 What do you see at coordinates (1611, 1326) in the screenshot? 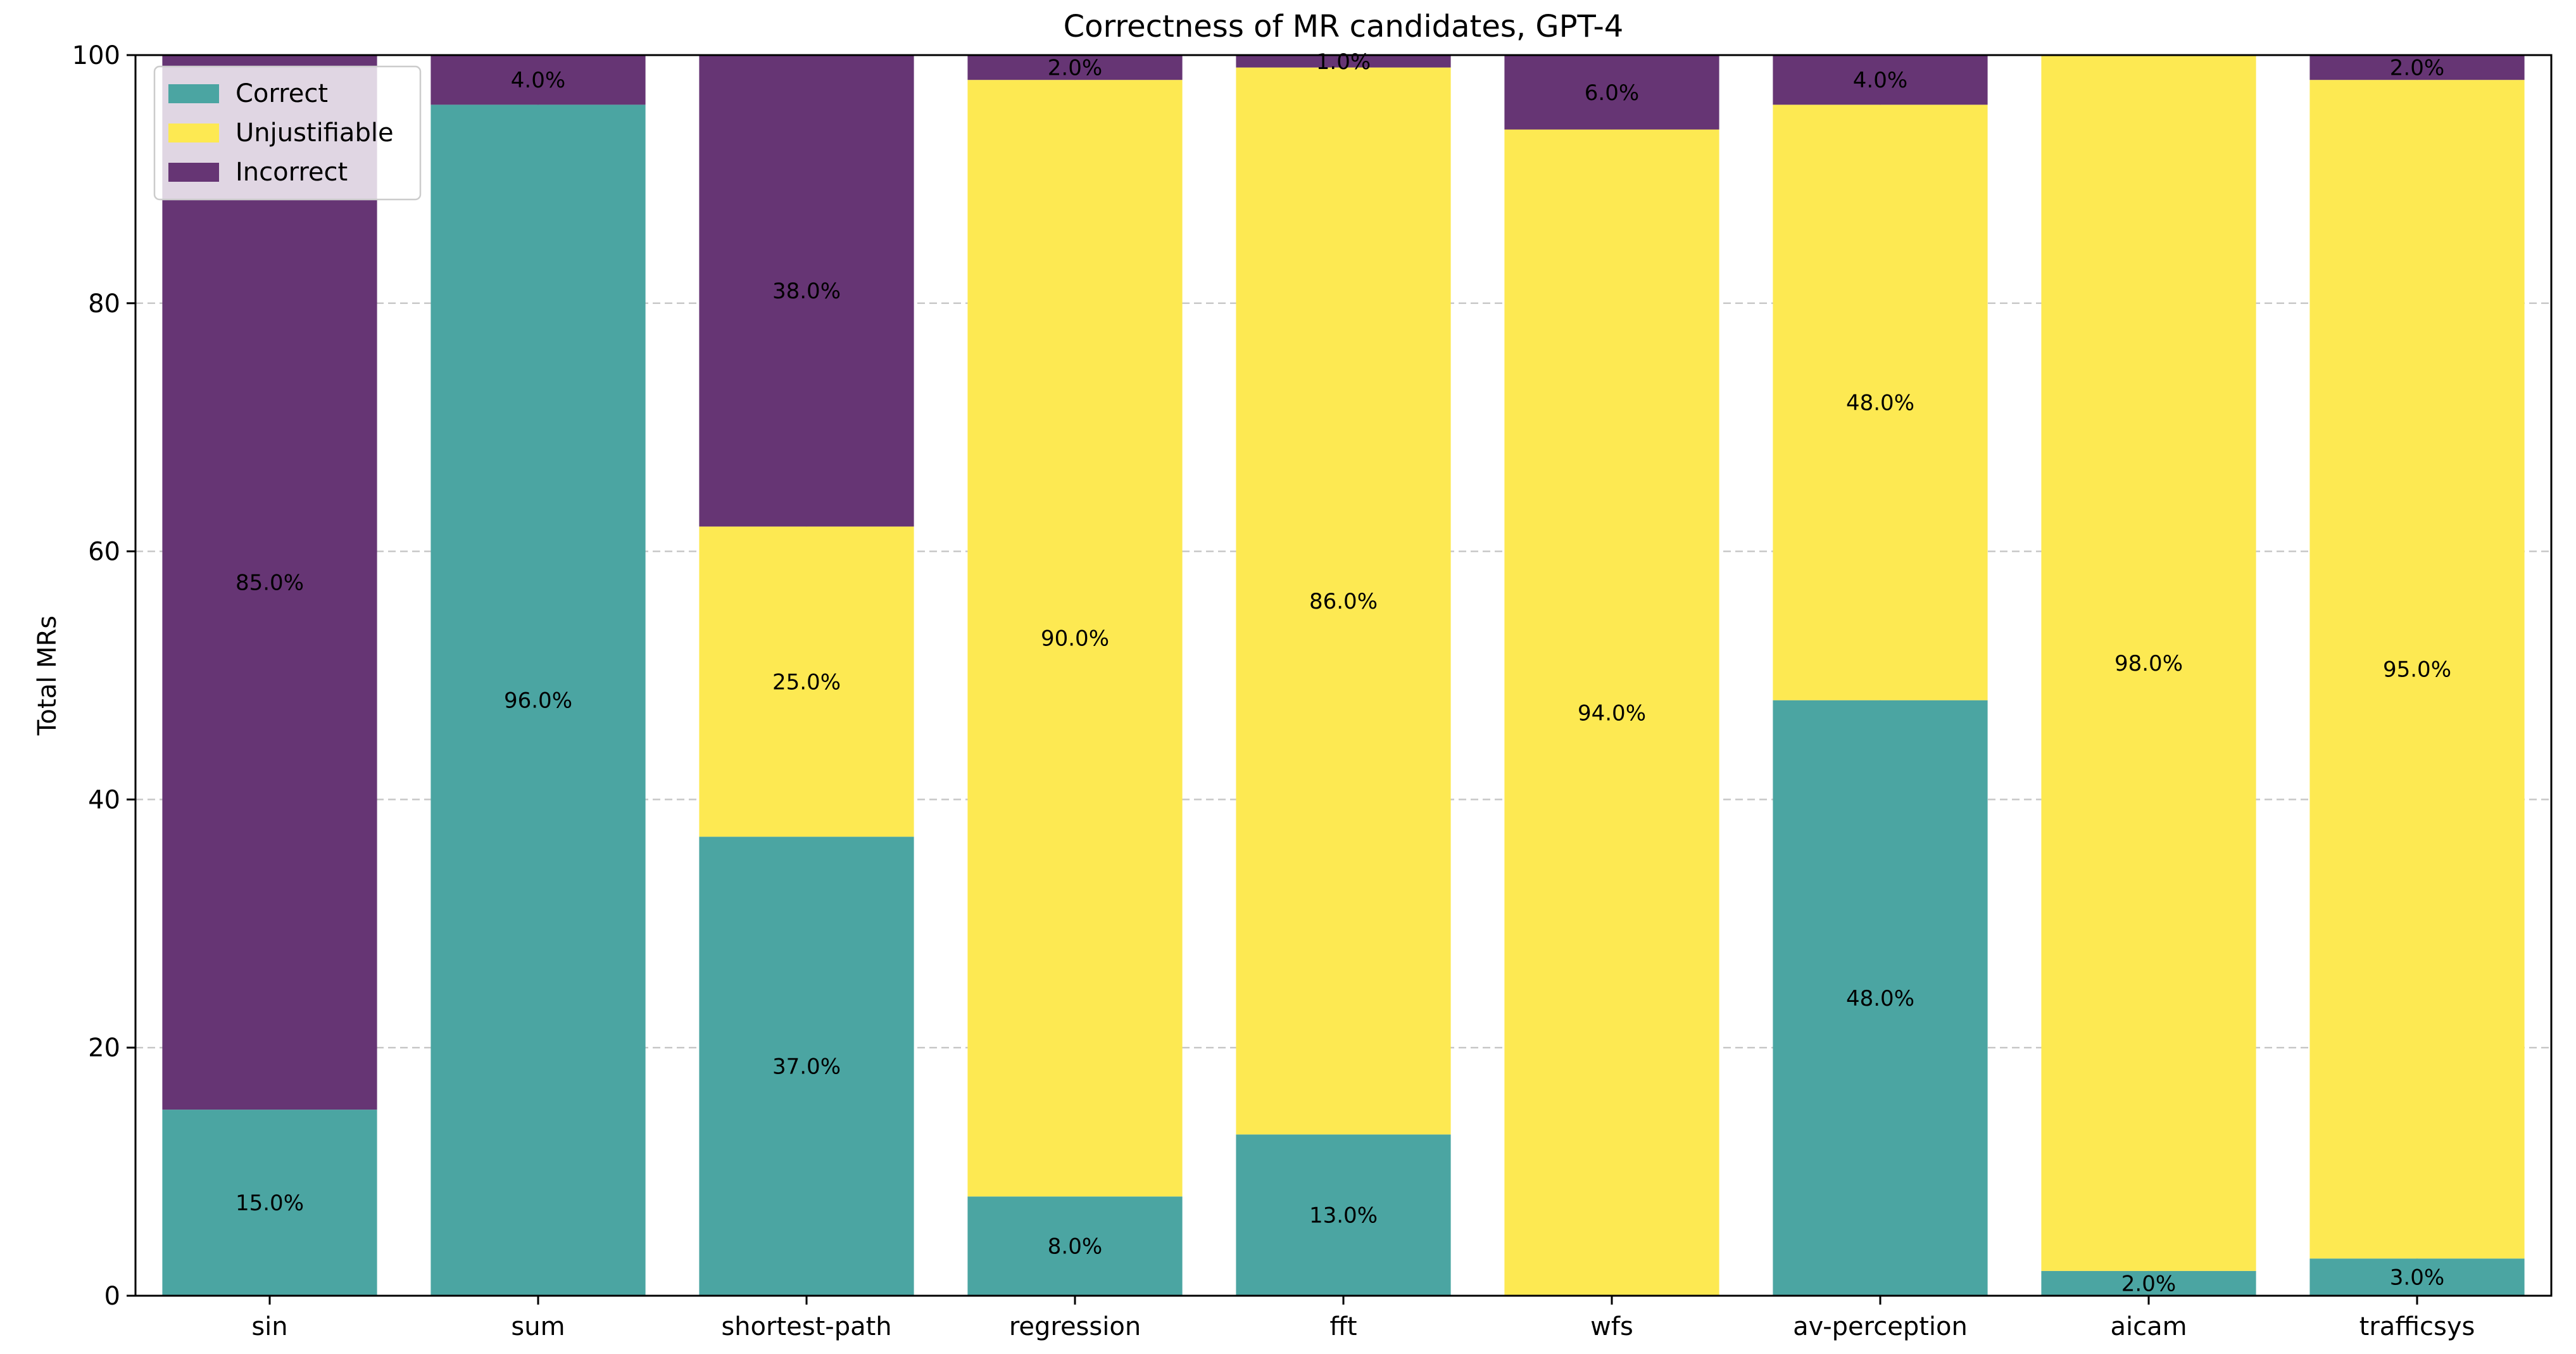
I see `x-tick-label: wfs` at bounding box center [1611, 1326].